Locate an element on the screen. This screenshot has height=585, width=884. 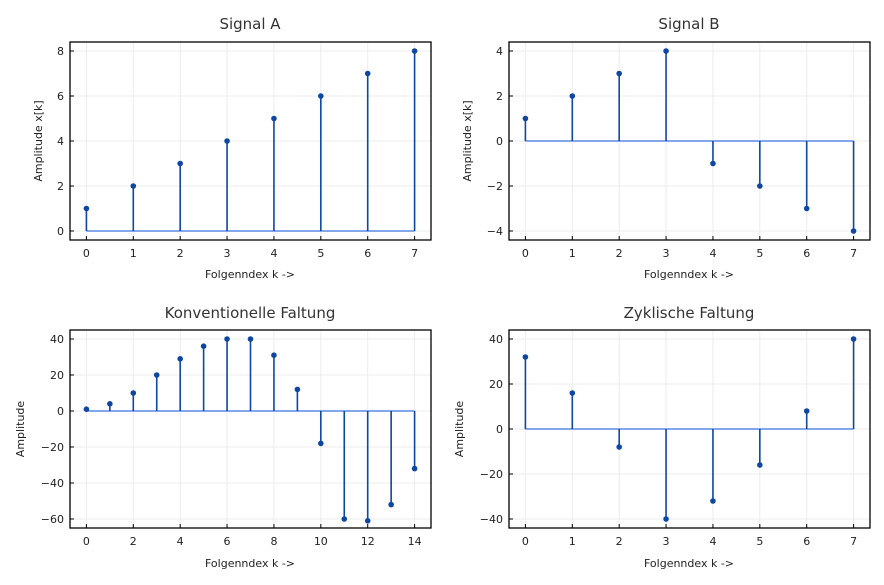
y-tick-label: 6 is located at coordinates (60, 96).